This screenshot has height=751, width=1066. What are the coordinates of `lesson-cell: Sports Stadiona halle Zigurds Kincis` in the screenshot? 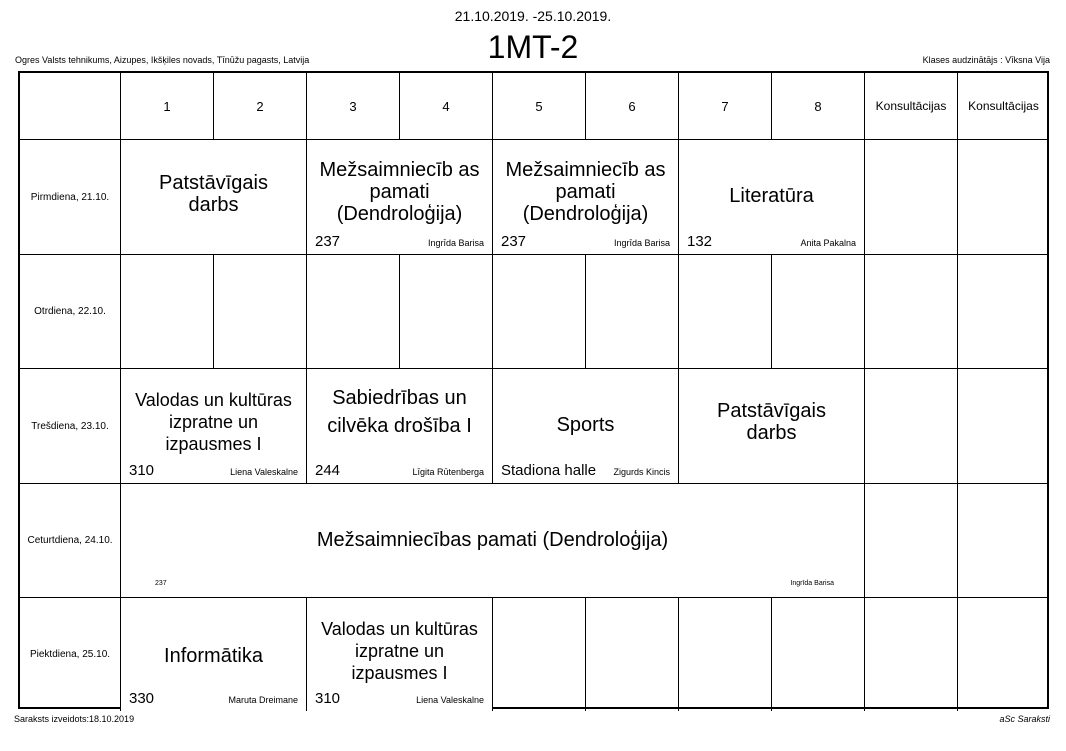 It's located at (585, 426).